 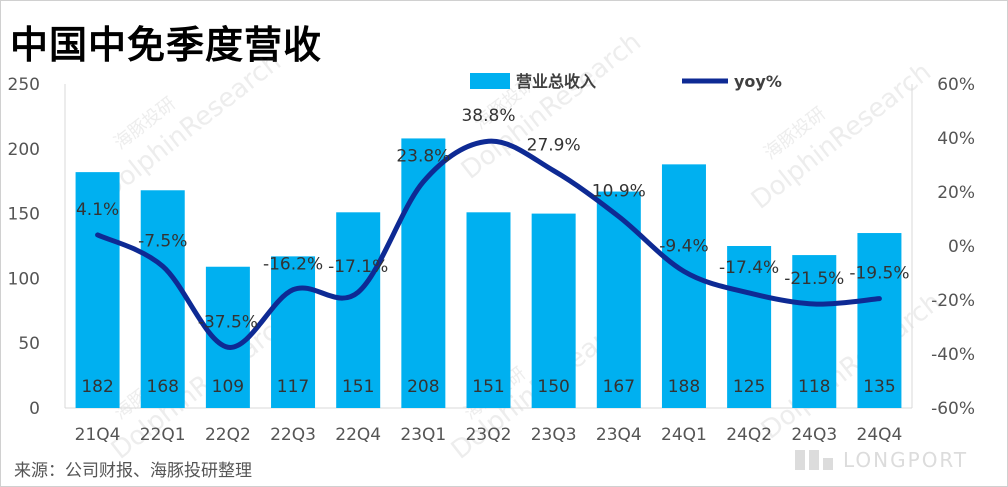 I want to click on legend: 营业总收入 yoy%, so click(x=626, y=81).